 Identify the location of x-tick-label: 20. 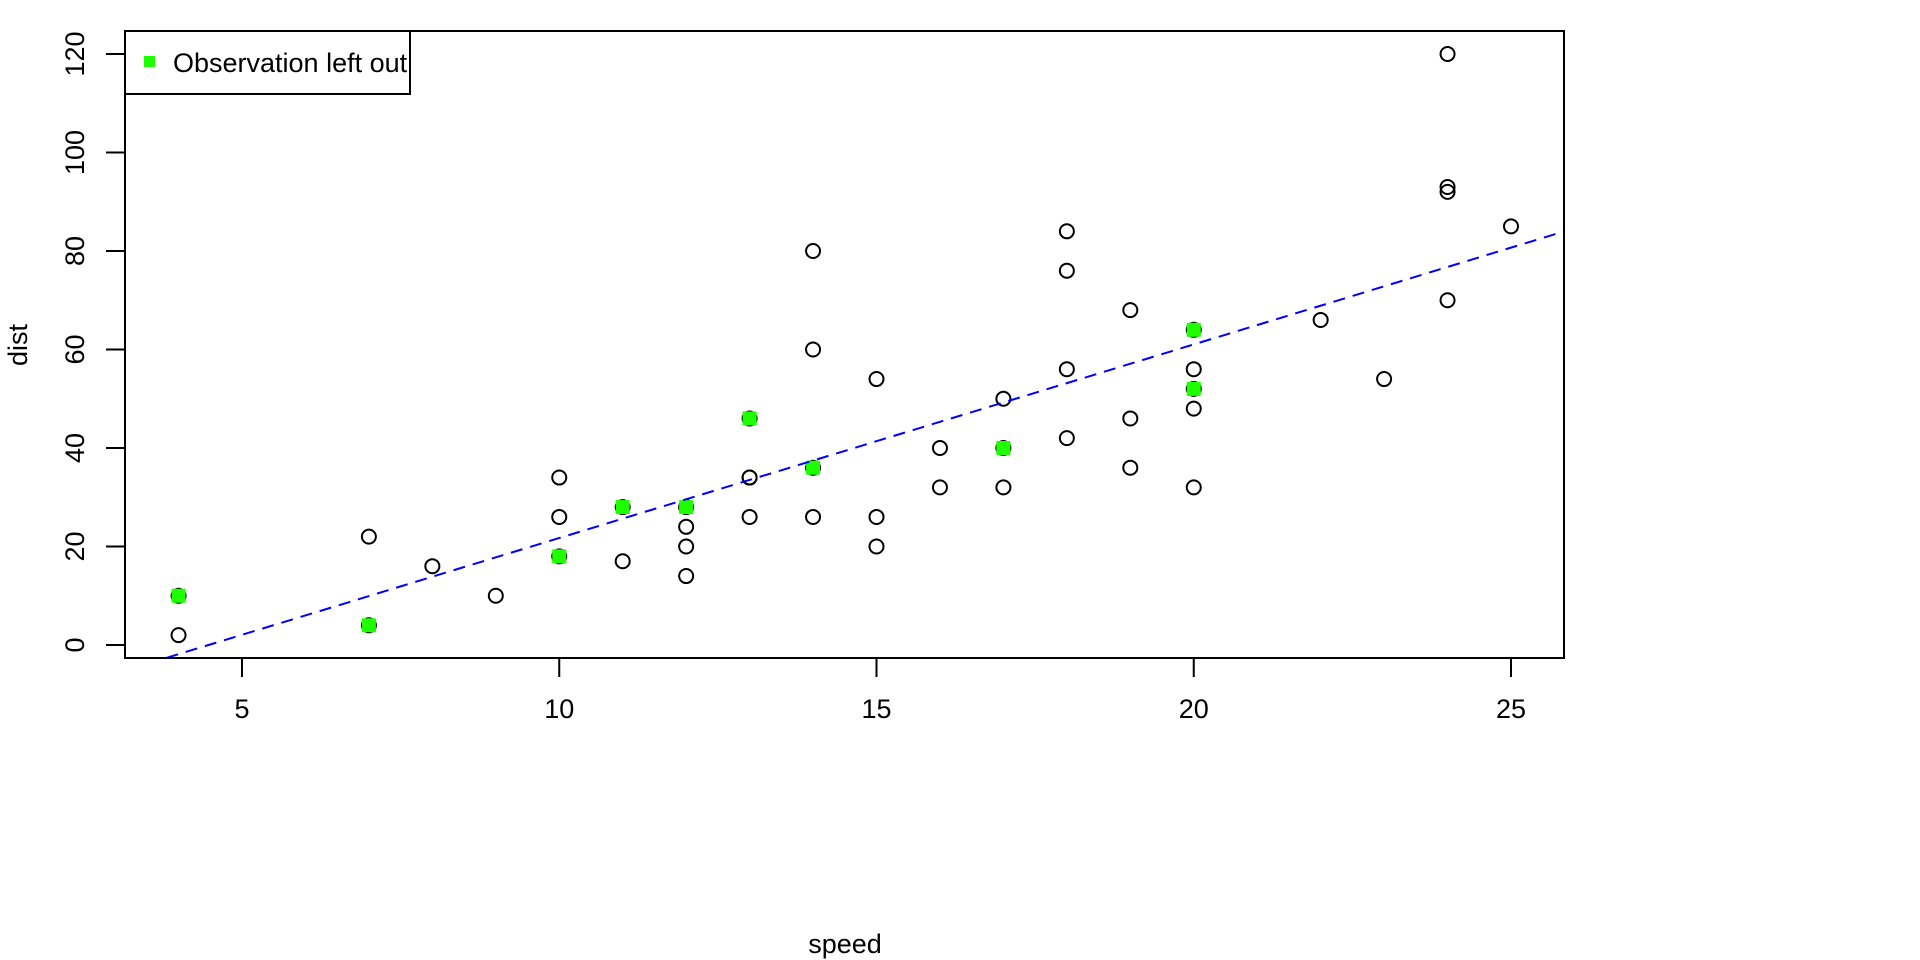
(1194, 709).